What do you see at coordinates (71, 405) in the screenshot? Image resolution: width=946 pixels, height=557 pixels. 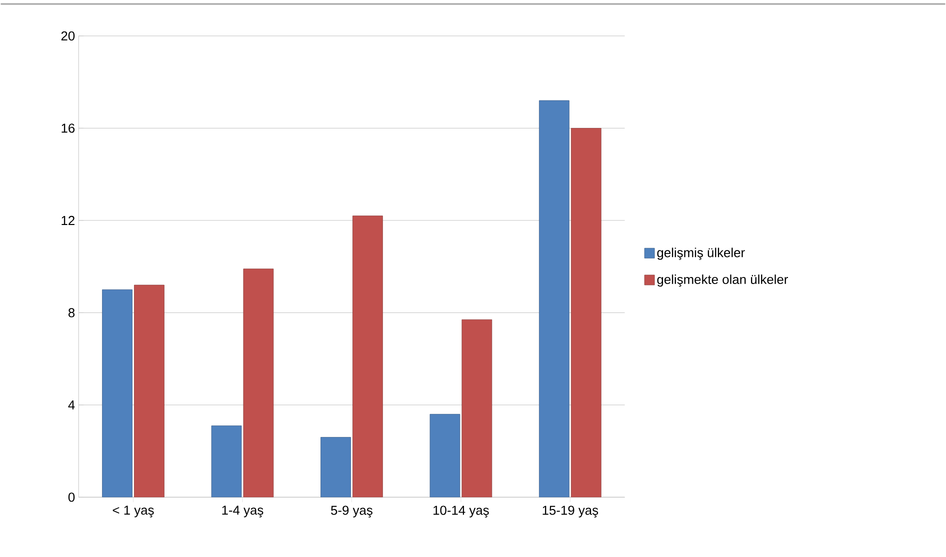 I see `y-tick-label: 4` at bounding box center [71, 405].